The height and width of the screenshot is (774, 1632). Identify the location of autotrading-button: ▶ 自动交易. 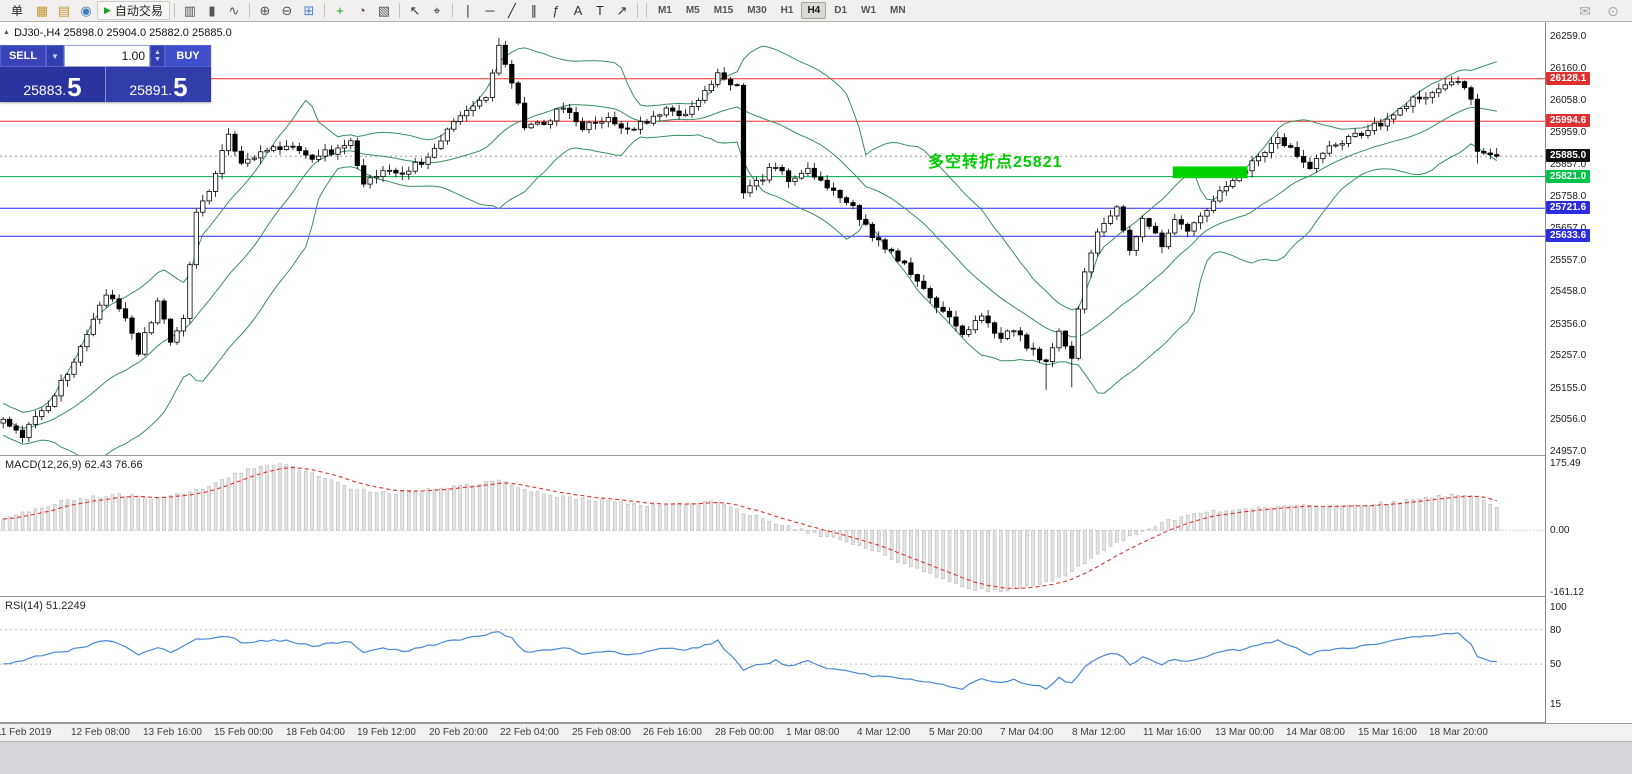
(133, 10).